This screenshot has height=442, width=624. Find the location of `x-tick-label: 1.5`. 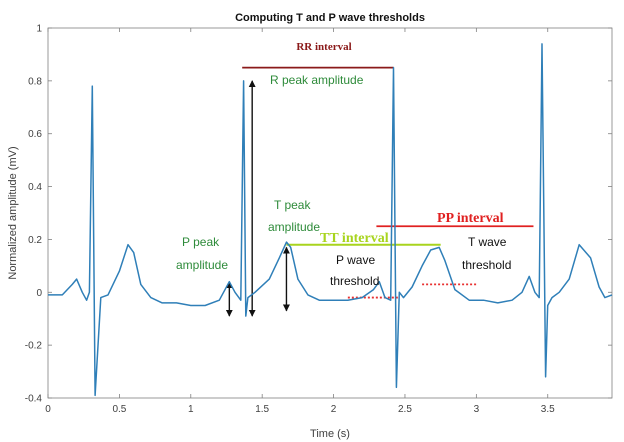

x-tick-label: 1.5 is located at coordinates (262, 409).